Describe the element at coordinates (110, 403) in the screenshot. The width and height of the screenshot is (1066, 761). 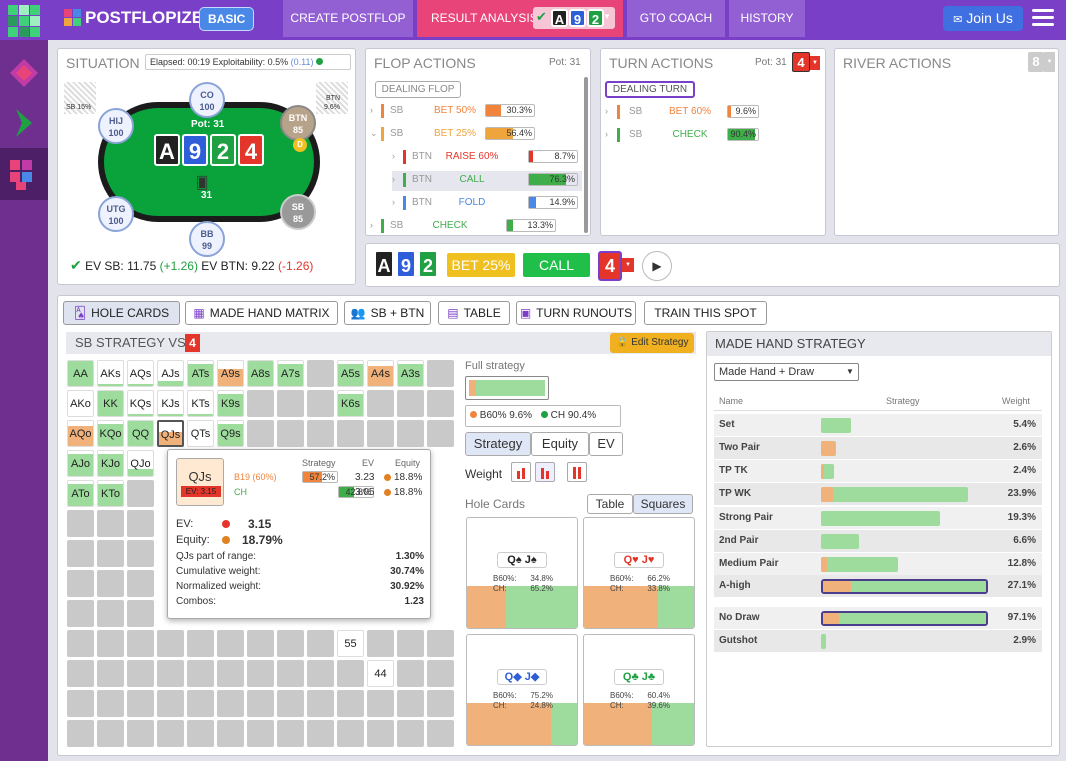
I see `matrix-cell: KK` at that location.